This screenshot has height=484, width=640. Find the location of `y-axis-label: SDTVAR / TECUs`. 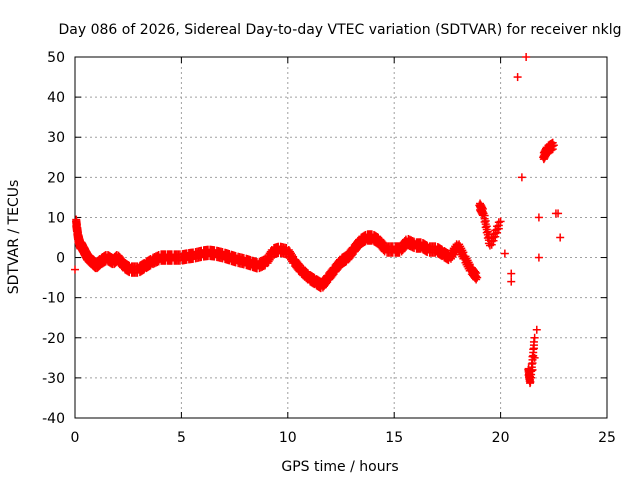

y-axis-label: SDTVAR / TECUs is located at coordinates (14, 237).